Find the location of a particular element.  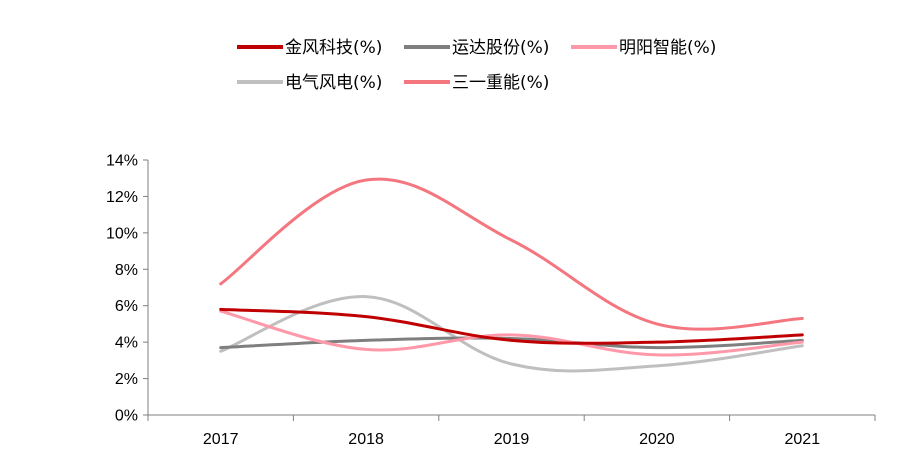

y-tick-label: 2% is located at coordinates (126, 379).